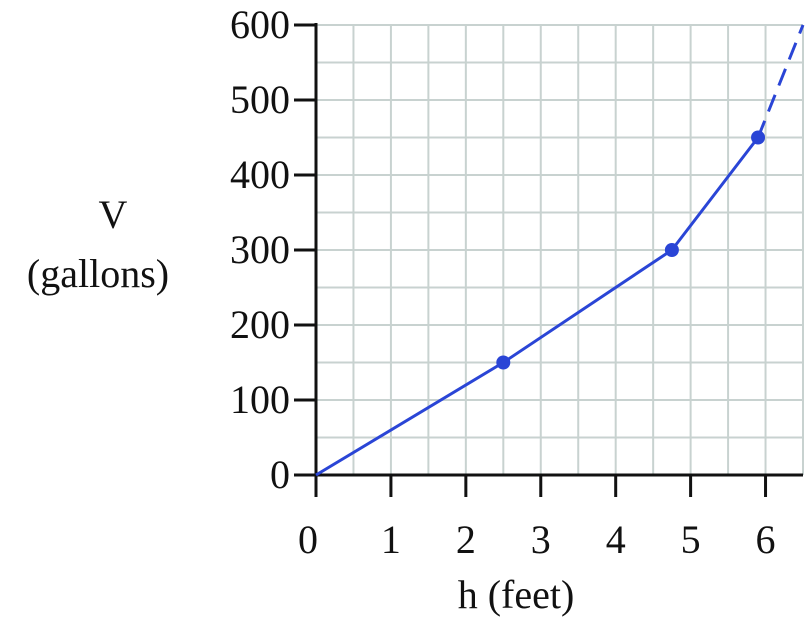 This screenshot has height=629, width=808. What do you see at coordinates (691, 539) in the screenshot?
I see `x-tick-label: 5` at bounding box center [691, 539].